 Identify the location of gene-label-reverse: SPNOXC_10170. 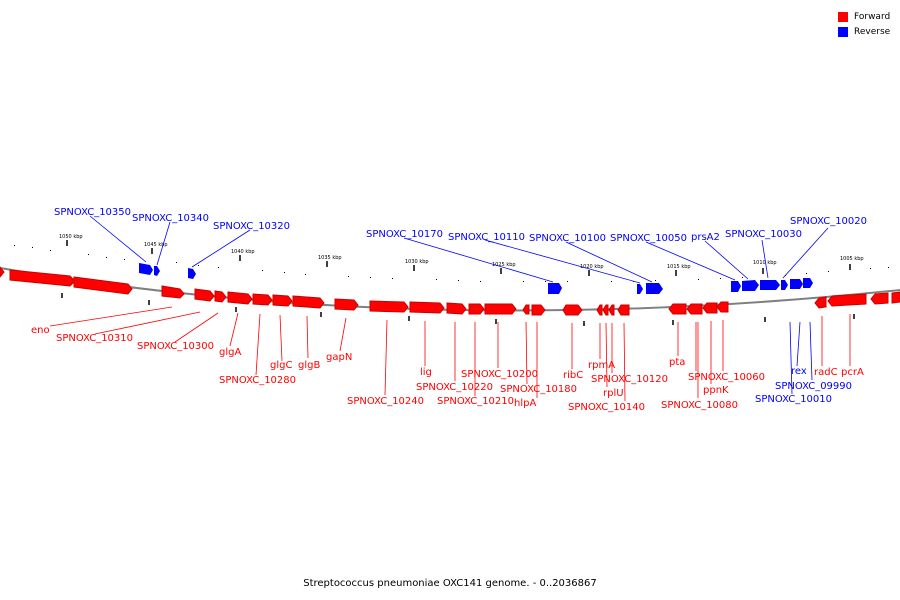
(404, 234).